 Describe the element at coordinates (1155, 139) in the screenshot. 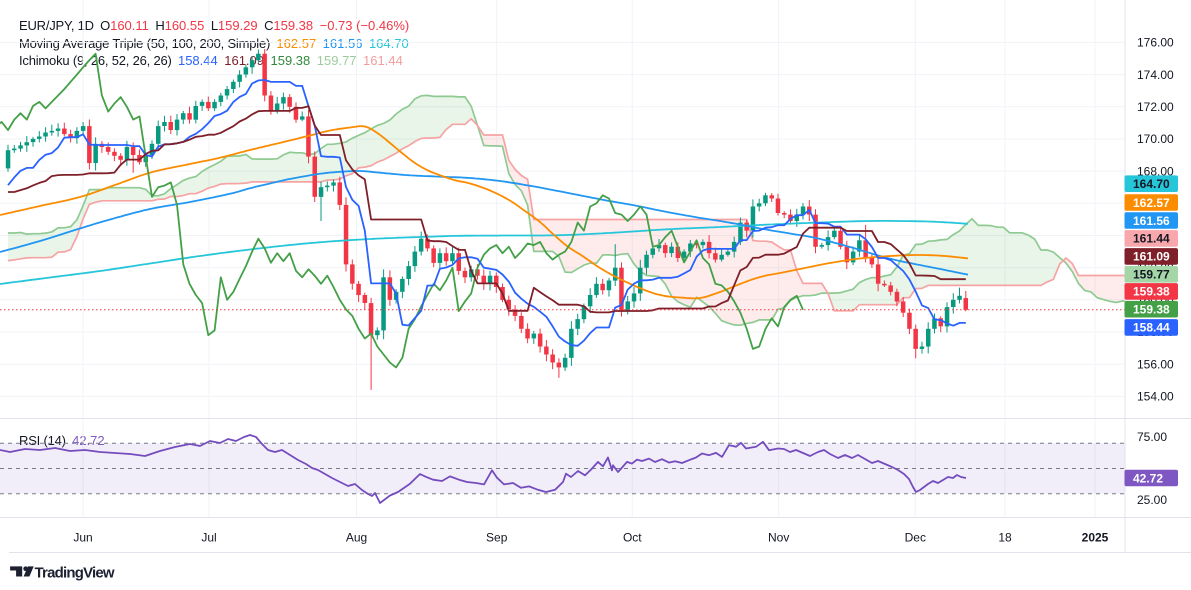

I see `svg-text: 170.00` at that location.